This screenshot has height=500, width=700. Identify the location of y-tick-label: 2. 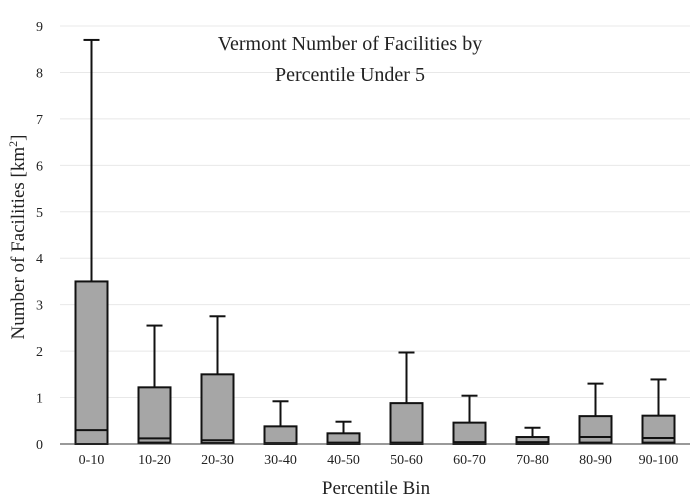
(39, 352).